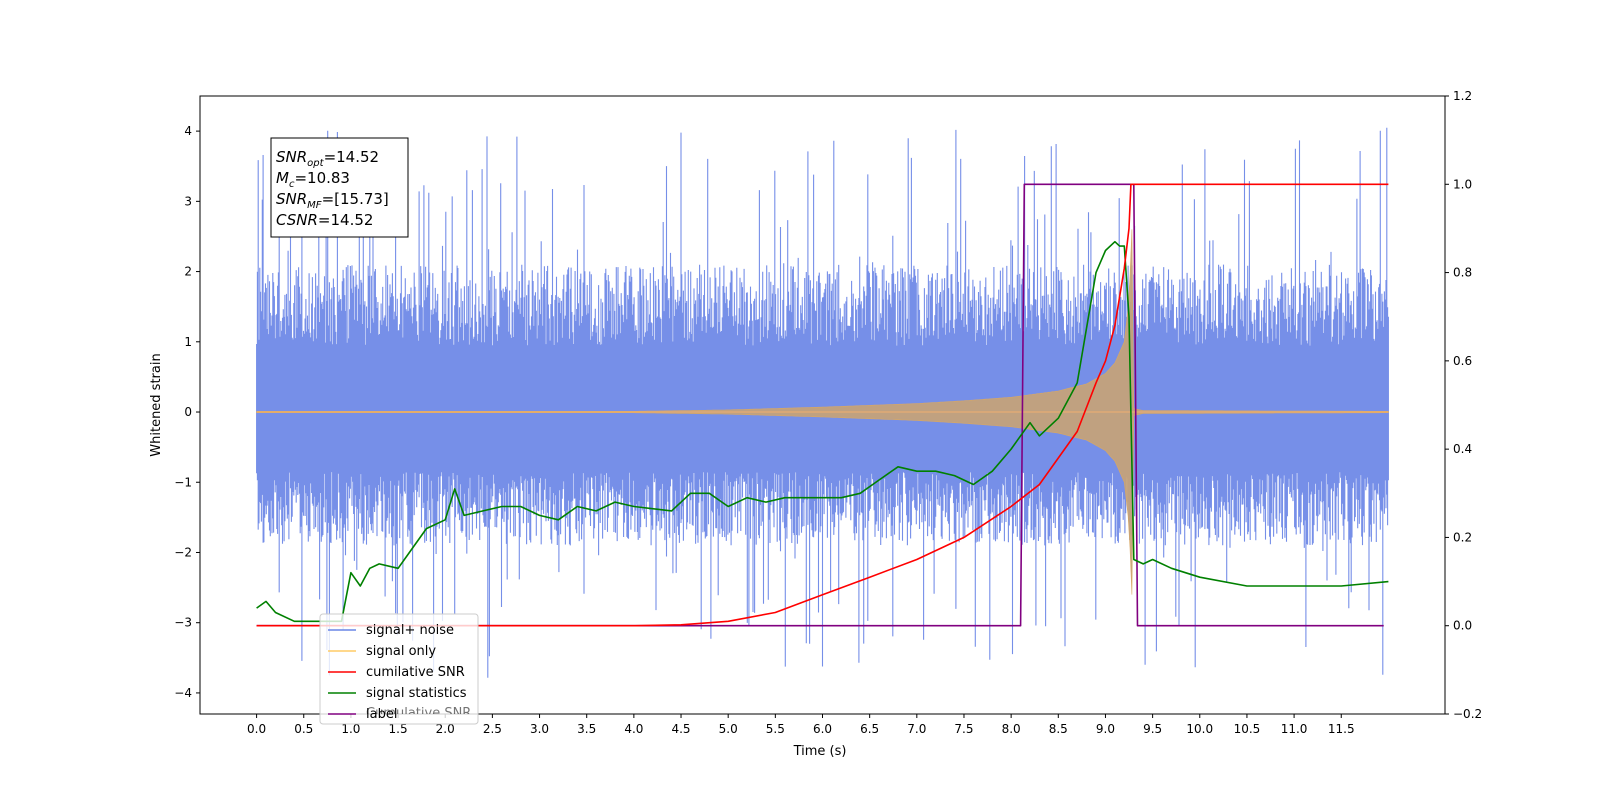 This screenshot has height=800, width=1600. What do you see at coordinates (1247, 729) in the screenshot?
I see `x-tick-label: 10.5` at bounding box center [1247, 729].